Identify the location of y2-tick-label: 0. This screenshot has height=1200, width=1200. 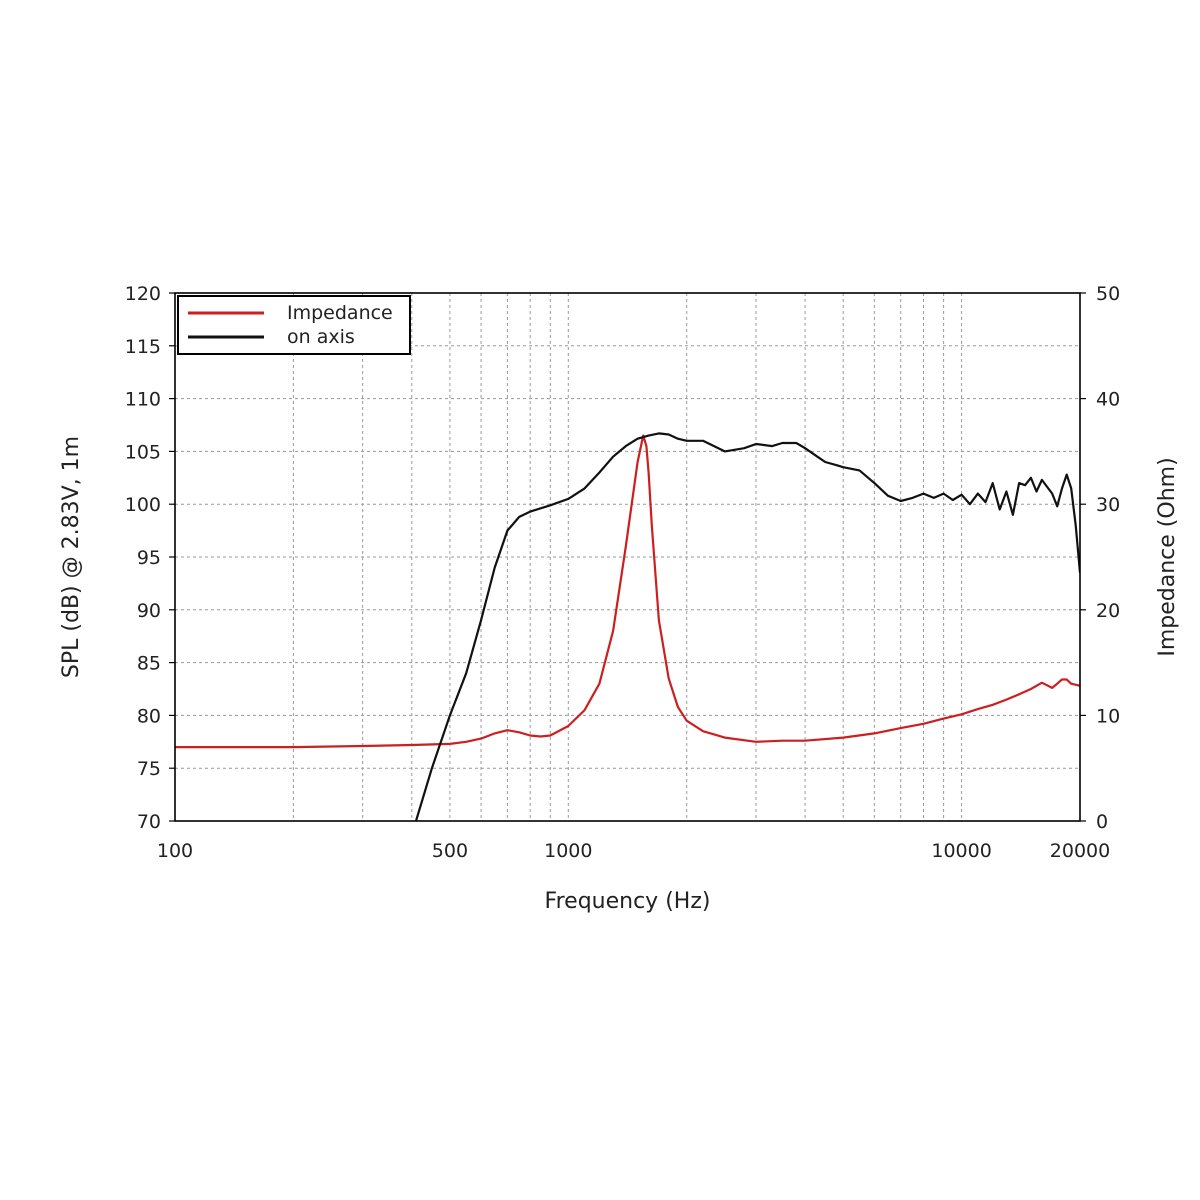
(1102, 822).